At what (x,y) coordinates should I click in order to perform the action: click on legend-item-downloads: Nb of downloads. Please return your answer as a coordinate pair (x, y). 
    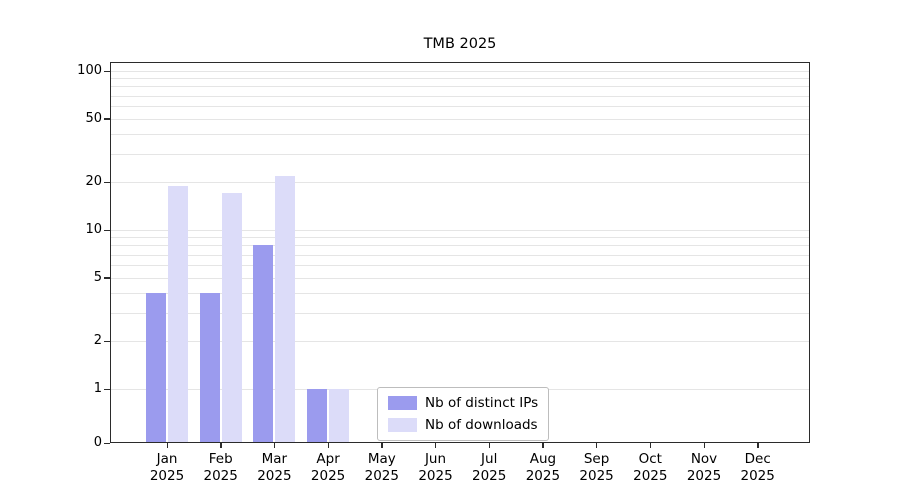
    Looking at the image, I should click on (463, 425).